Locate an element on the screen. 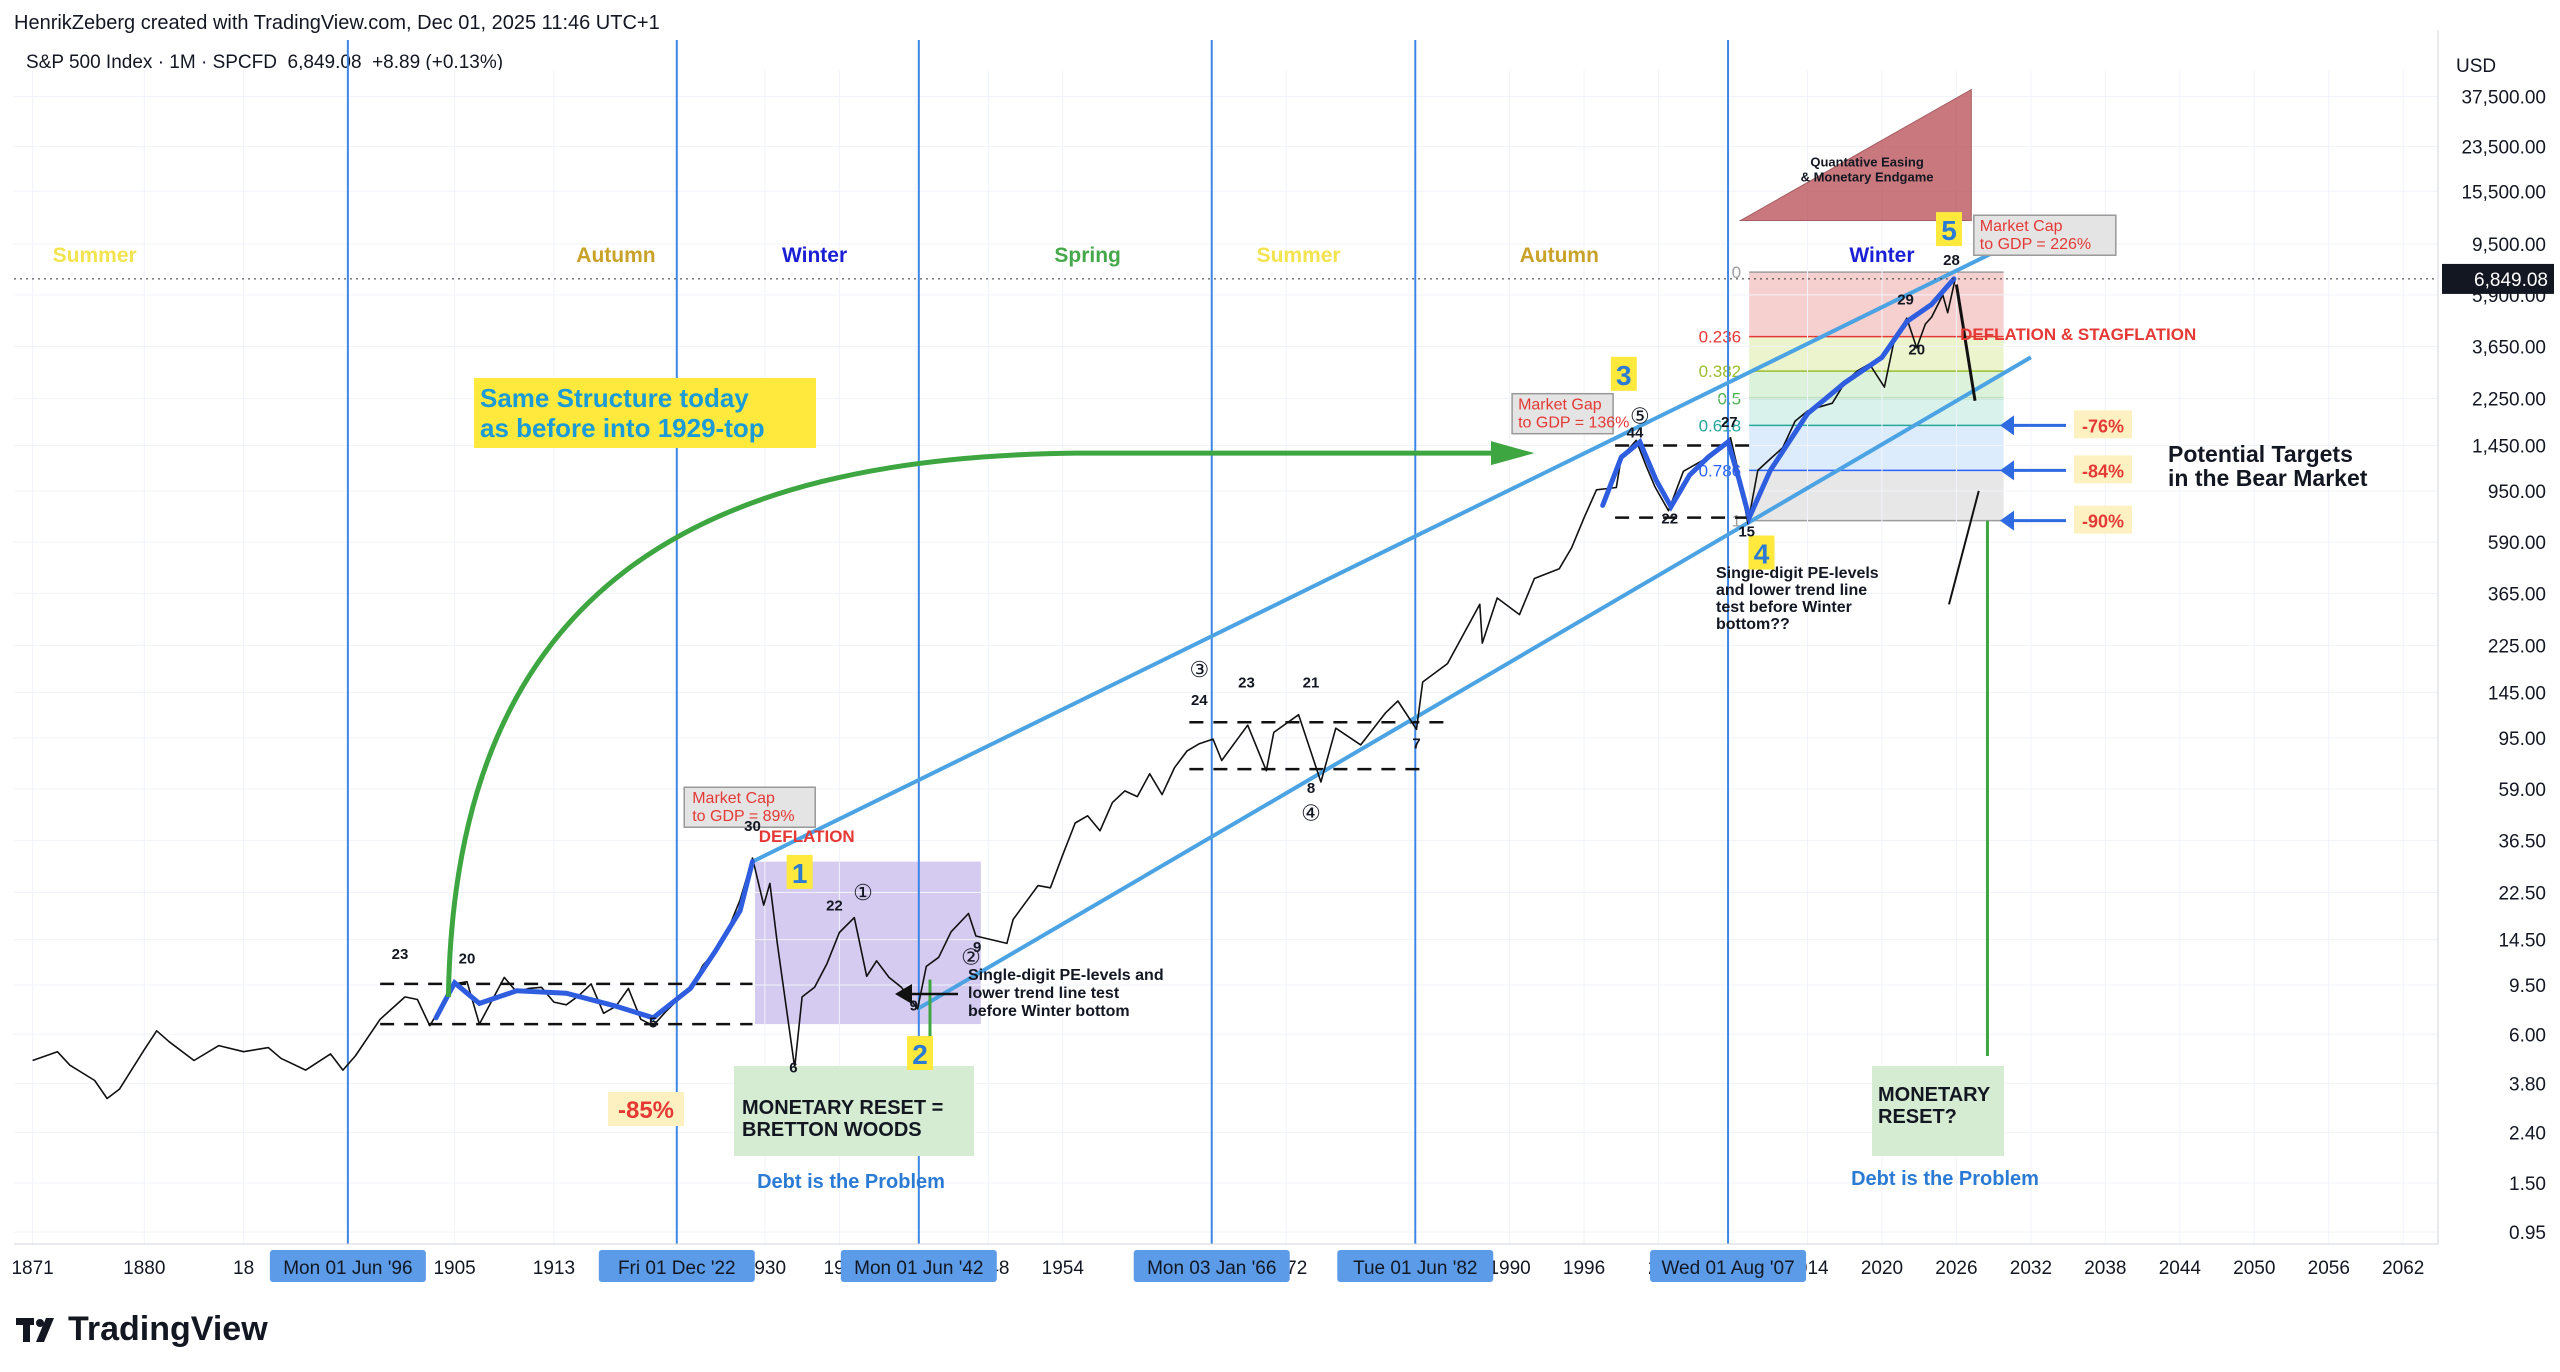  y-tick-label: 22.50 is located at coordinates (2522, 893).